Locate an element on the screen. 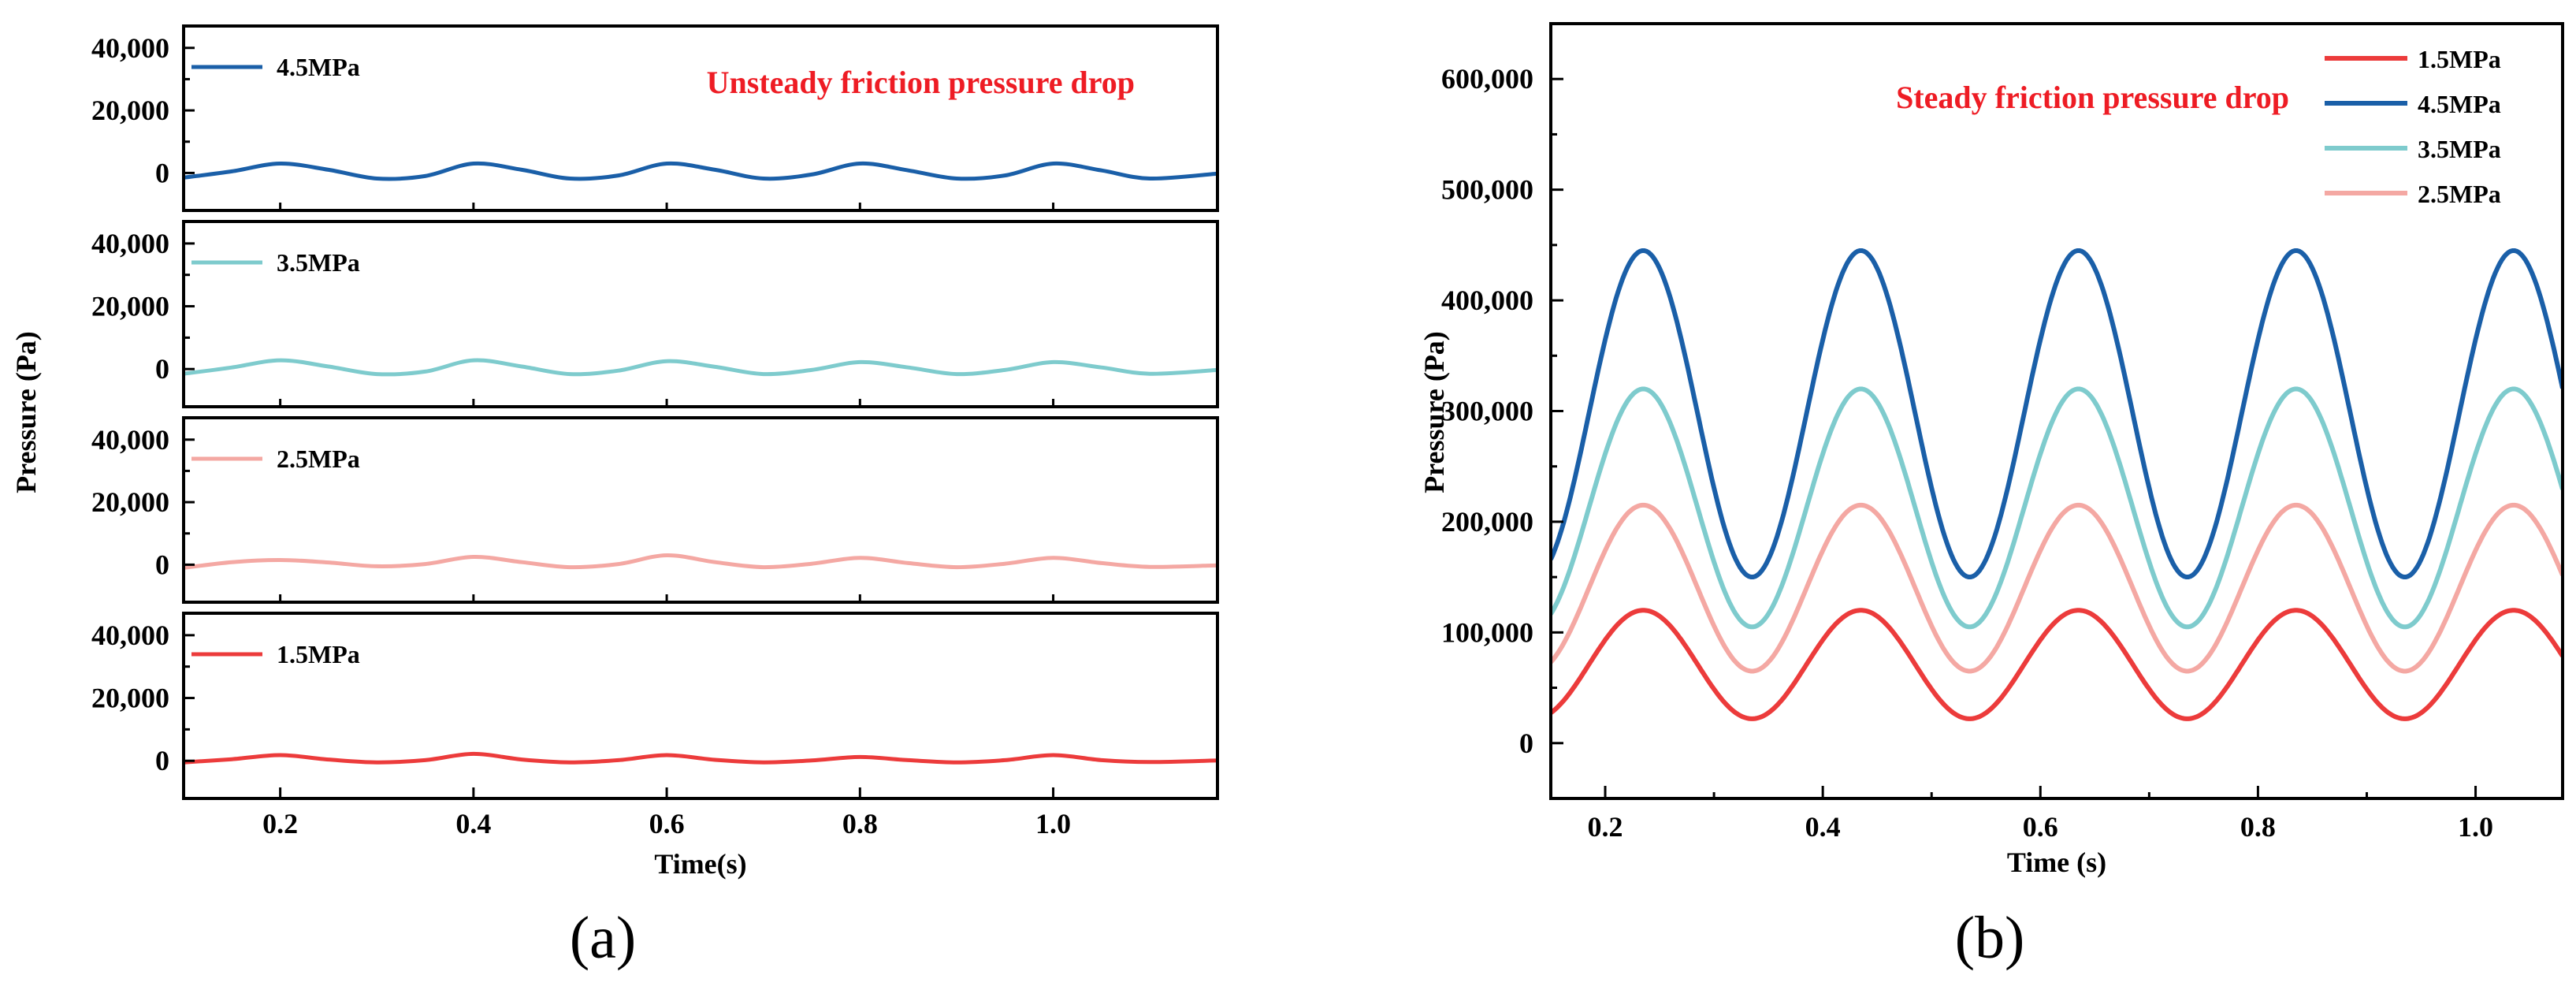  y-tick-label: 400,000 is located at coordinates (1487, 300).